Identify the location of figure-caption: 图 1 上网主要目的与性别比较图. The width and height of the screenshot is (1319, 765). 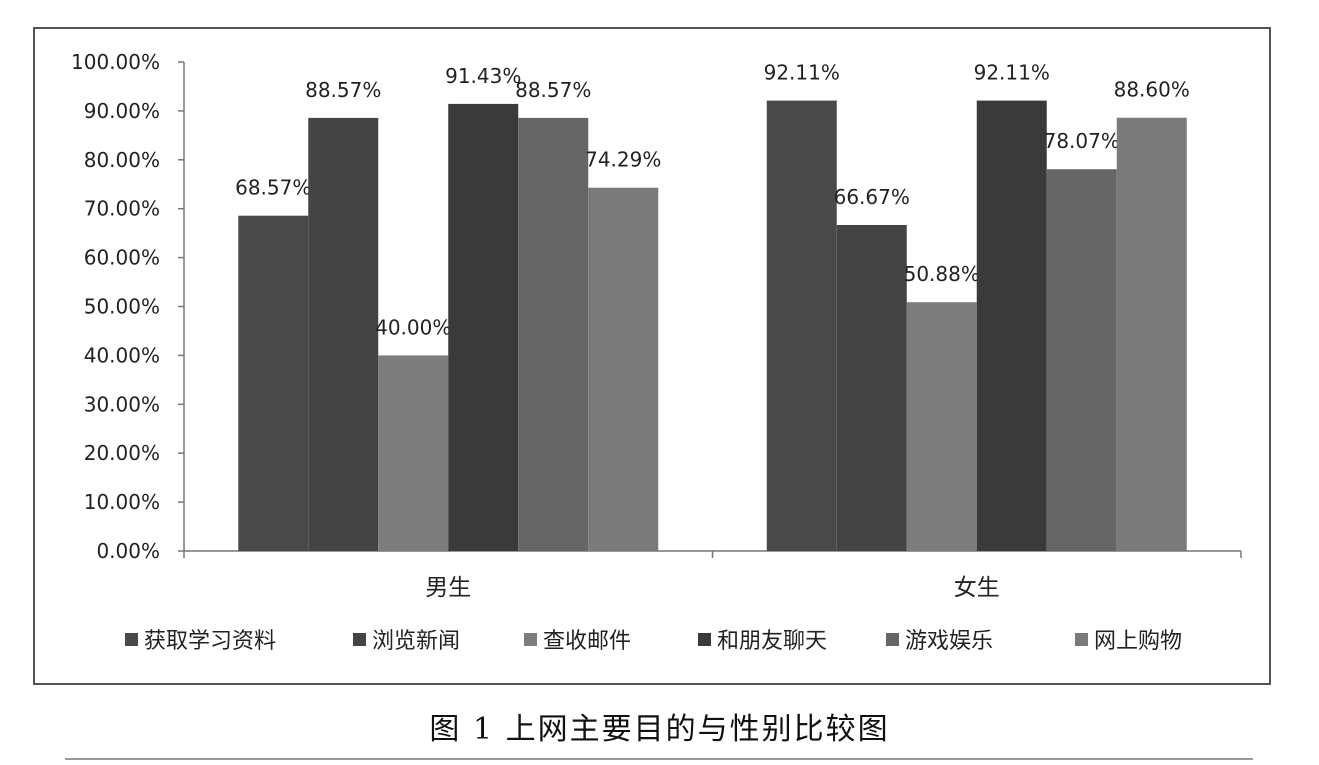
(659, 729).